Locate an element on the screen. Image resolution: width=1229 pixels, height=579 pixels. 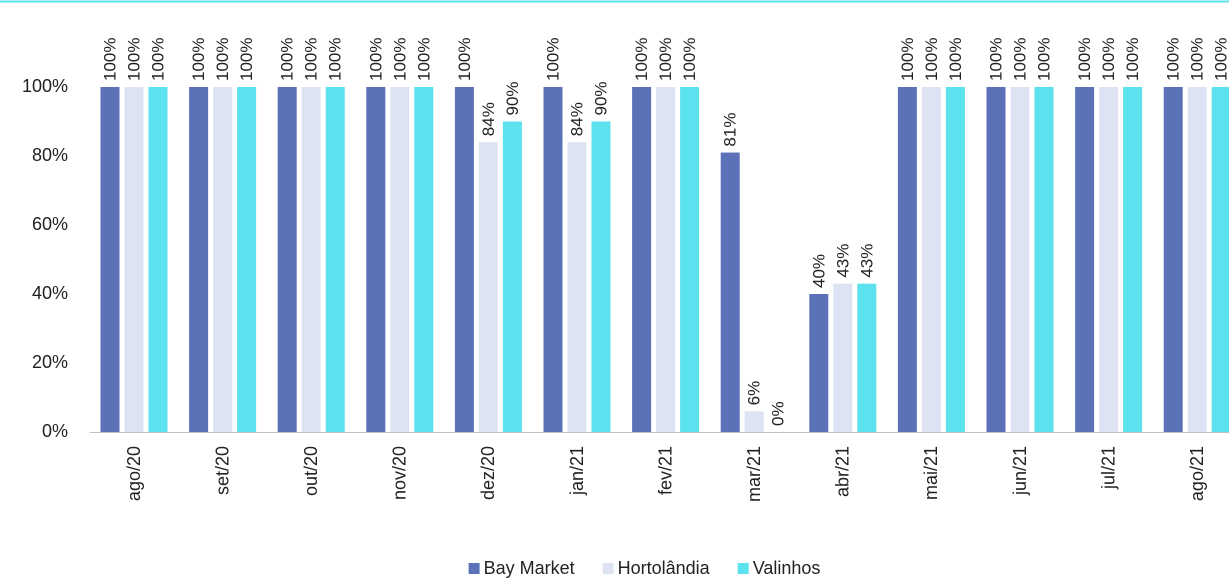
y-tick-label: 80% is located at coordinates (50, 155).